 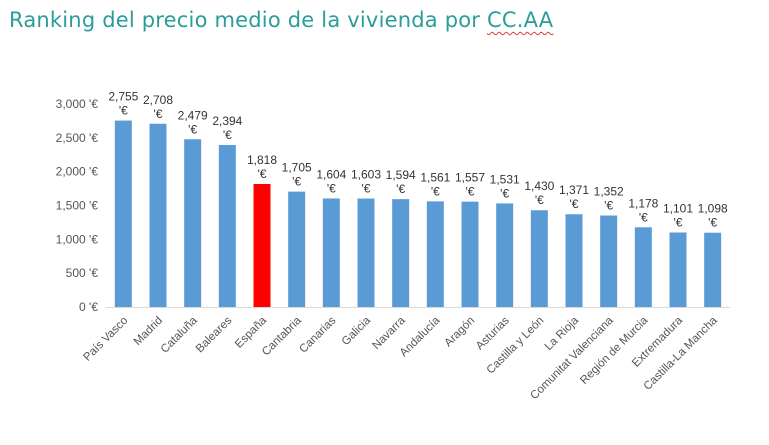 What do you see at coordinates (77, 104) in the screenshot?
I see `y-tick-label: 3,000 '€` at bounding box center [77, 104].